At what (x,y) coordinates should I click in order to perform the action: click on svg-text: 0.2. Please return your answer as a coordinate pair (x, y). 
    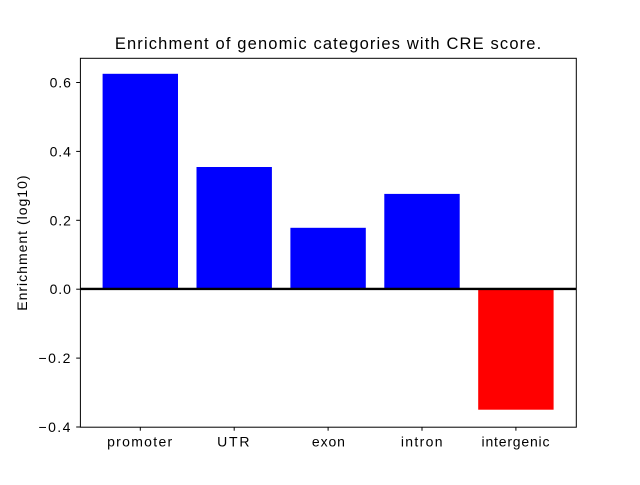
    Looking at the image, I should click on (61, 220).